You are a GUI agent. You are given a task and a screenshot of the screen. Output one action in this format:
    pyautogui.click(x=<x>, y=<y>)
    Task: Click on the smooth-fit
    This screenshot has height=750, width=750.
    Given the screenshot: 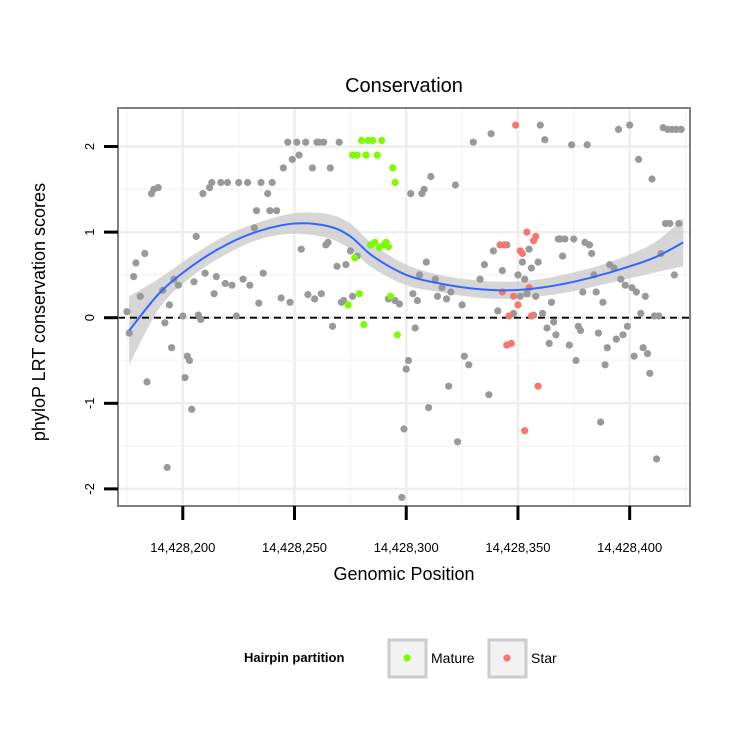 What is the action you would take?
    pyautogui.click(x=406, y=277)
    